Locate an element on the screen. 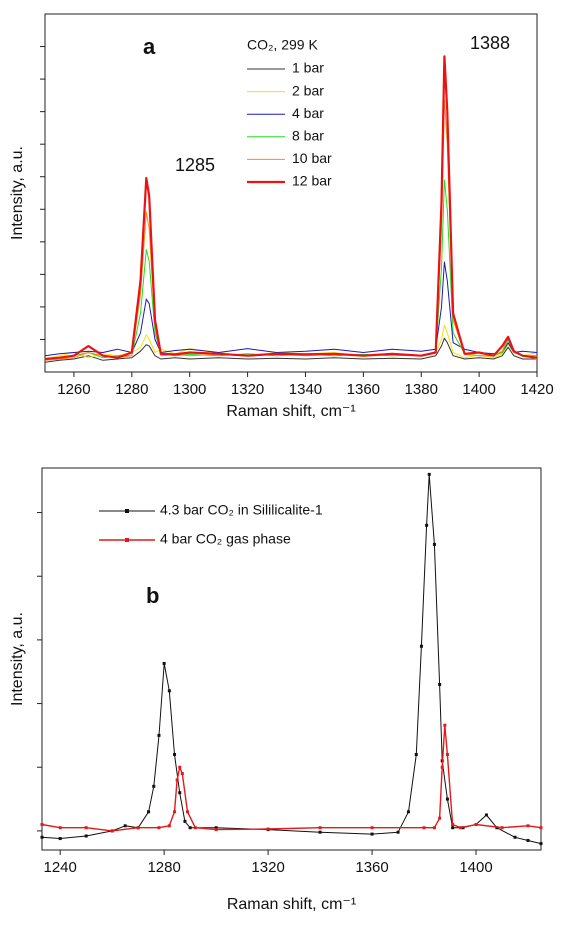  peak-annotation: 1388 is located at coordinates (490, 43).